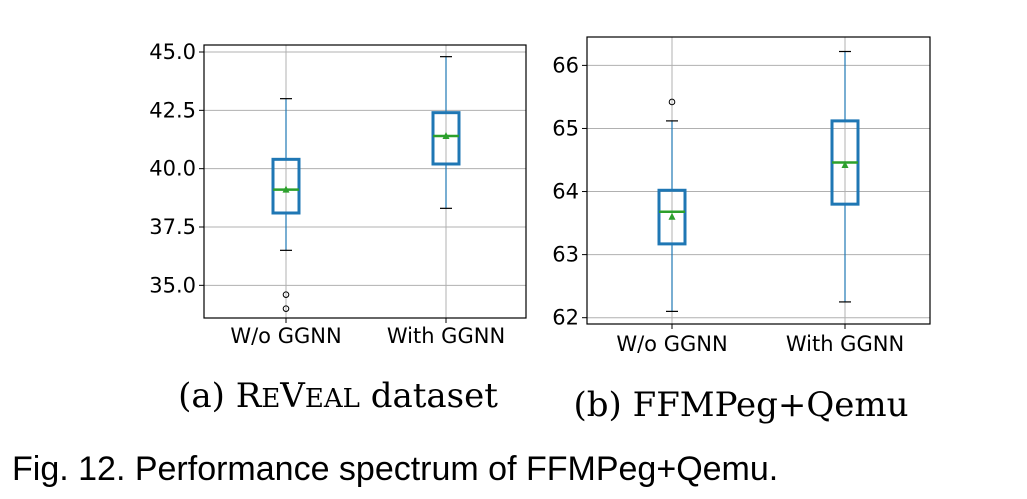 The width and height of the screenshot is (1027, 499). What do you see at coordinates (172, 52) in the screenshot?
I see `y-tick-label: 45.0` at bounding box center [172, 52].